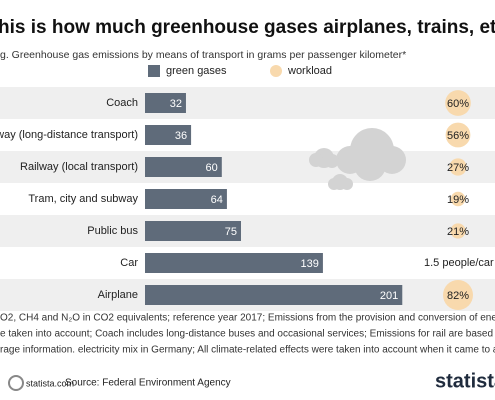 The height and width of the screenshot is (400, 495). I want to click on value-label: 60, so click(212, 168).